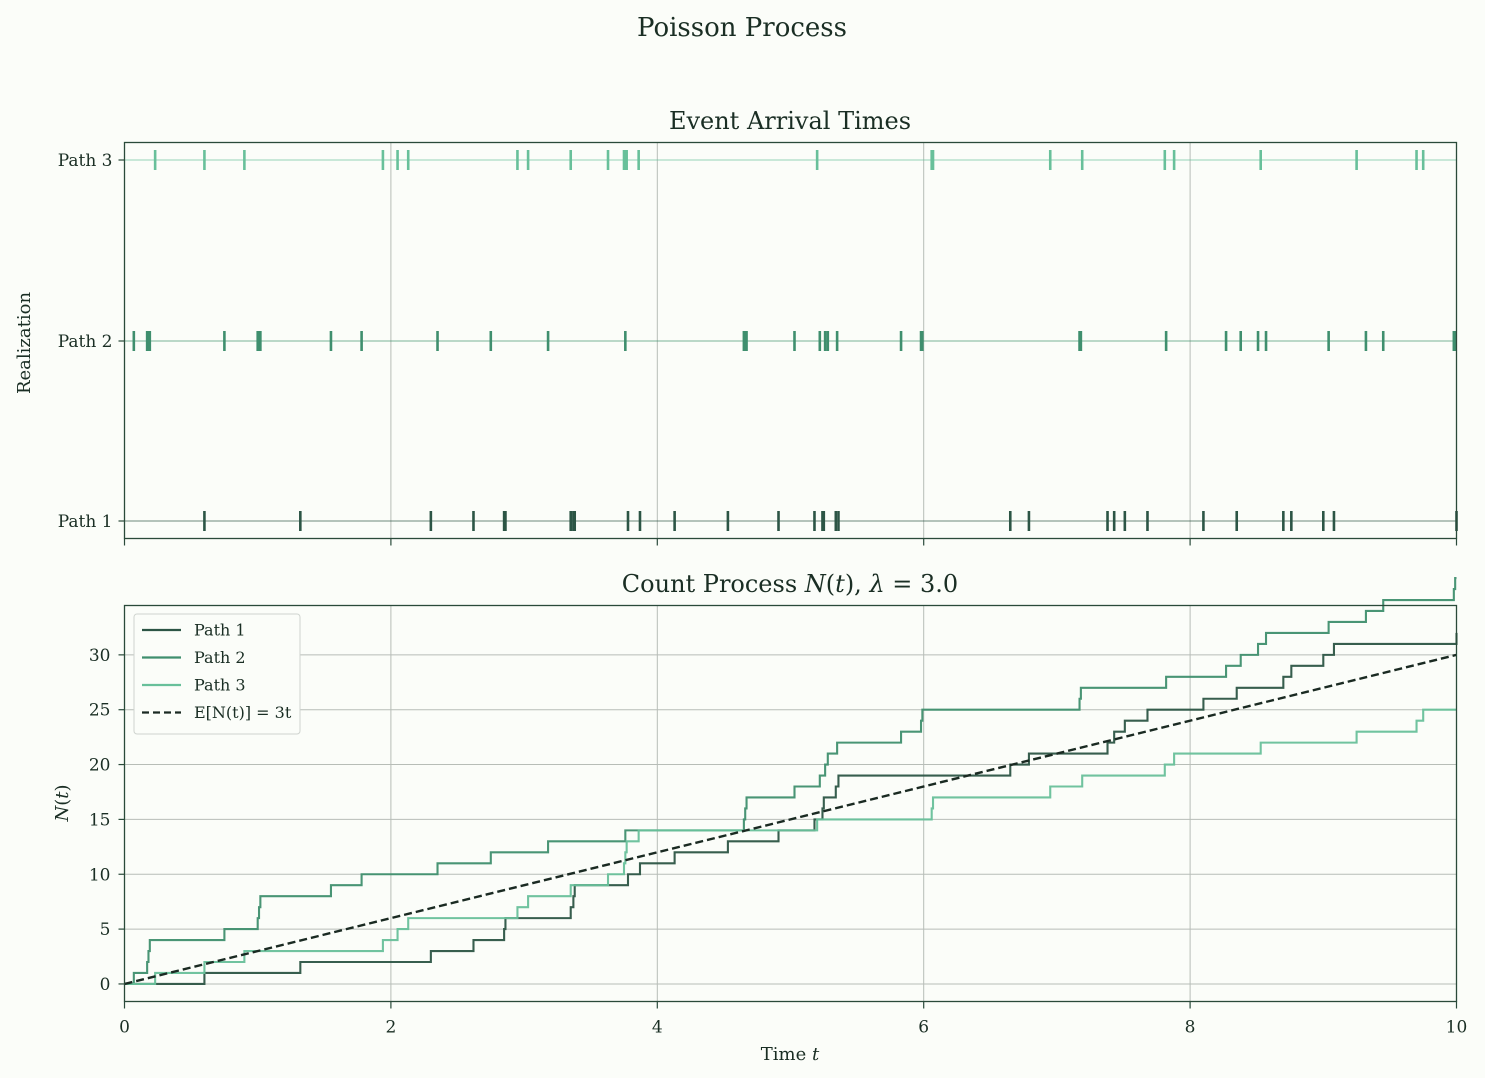 The image size is (1485, 1078). What do you see at coordinates (85, 522) in the screenshot?
I see `arrival-y-tick-label-1: Path 1` at bounding box center [85, 522].